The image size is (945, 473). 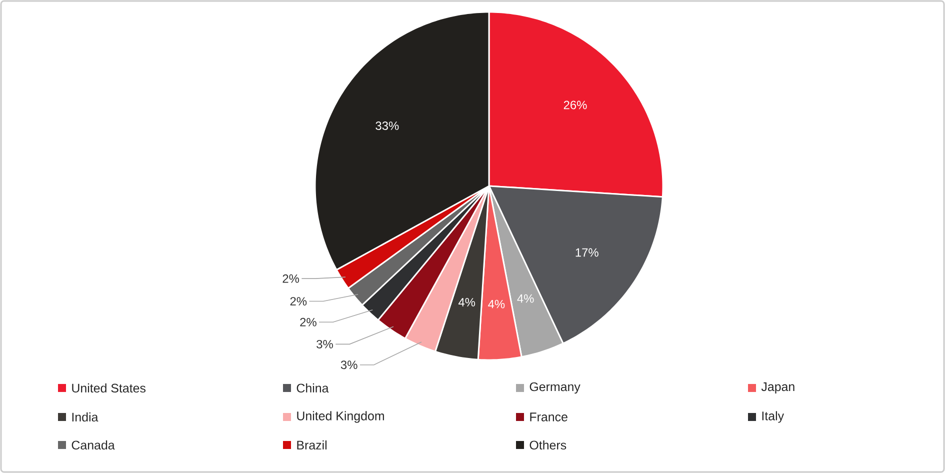 I want to click on legend-label: United Kingdom, so click(x=340, y=417).